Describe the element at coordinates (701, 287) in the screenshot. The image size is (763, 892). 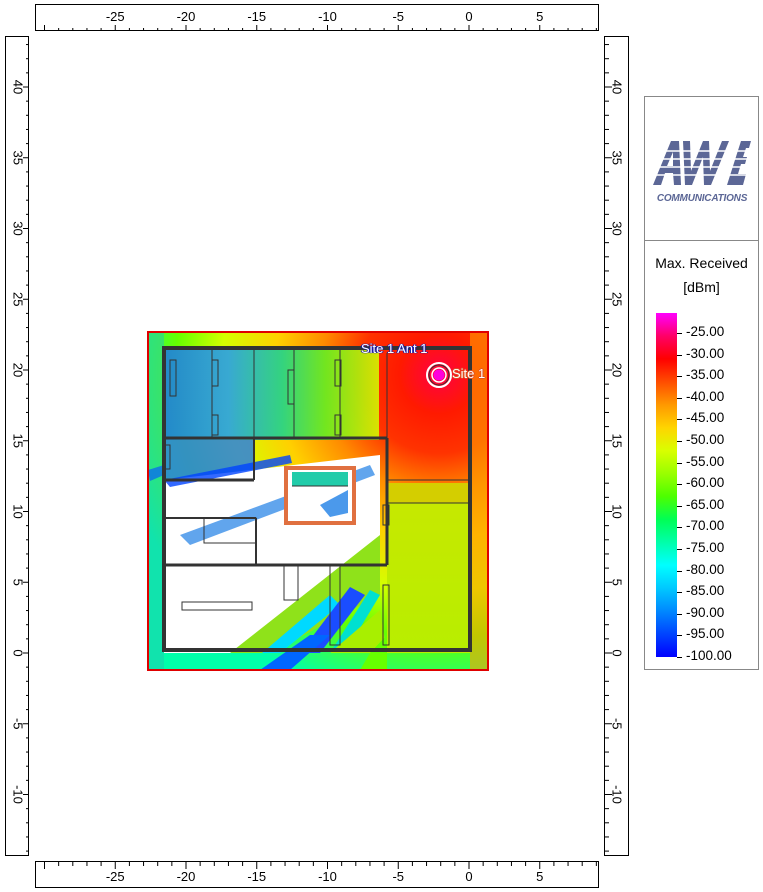
I see `legend-unit: [dBm]` at that location.